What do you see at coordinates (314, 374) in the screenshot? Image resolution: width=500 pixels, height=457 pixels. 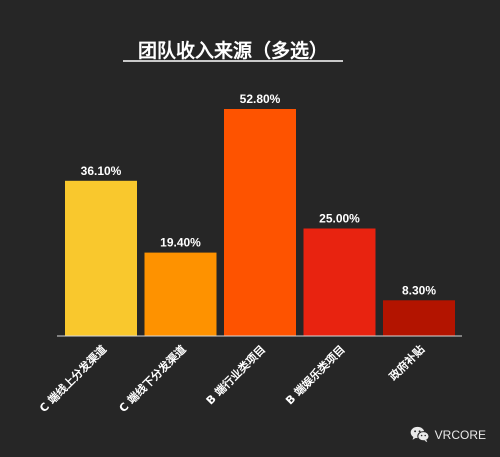 I see `x-tick-label-4: B 端娱乐类项目` at bounding box center [314, 374].